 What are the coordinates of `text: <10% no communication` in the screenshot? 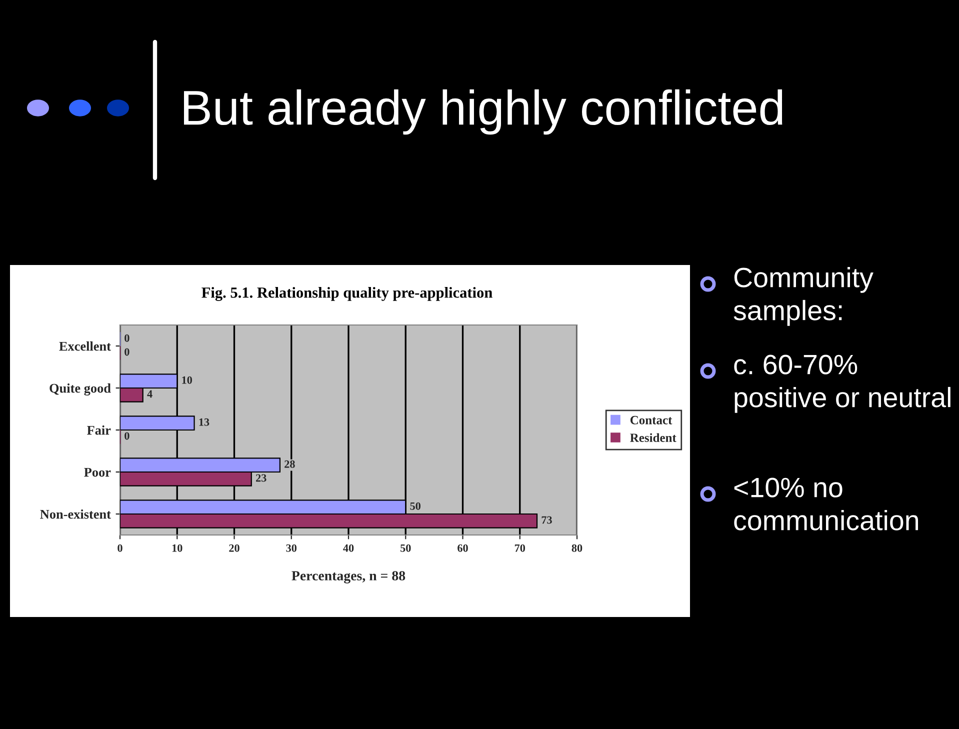 It's located at (826, 504).